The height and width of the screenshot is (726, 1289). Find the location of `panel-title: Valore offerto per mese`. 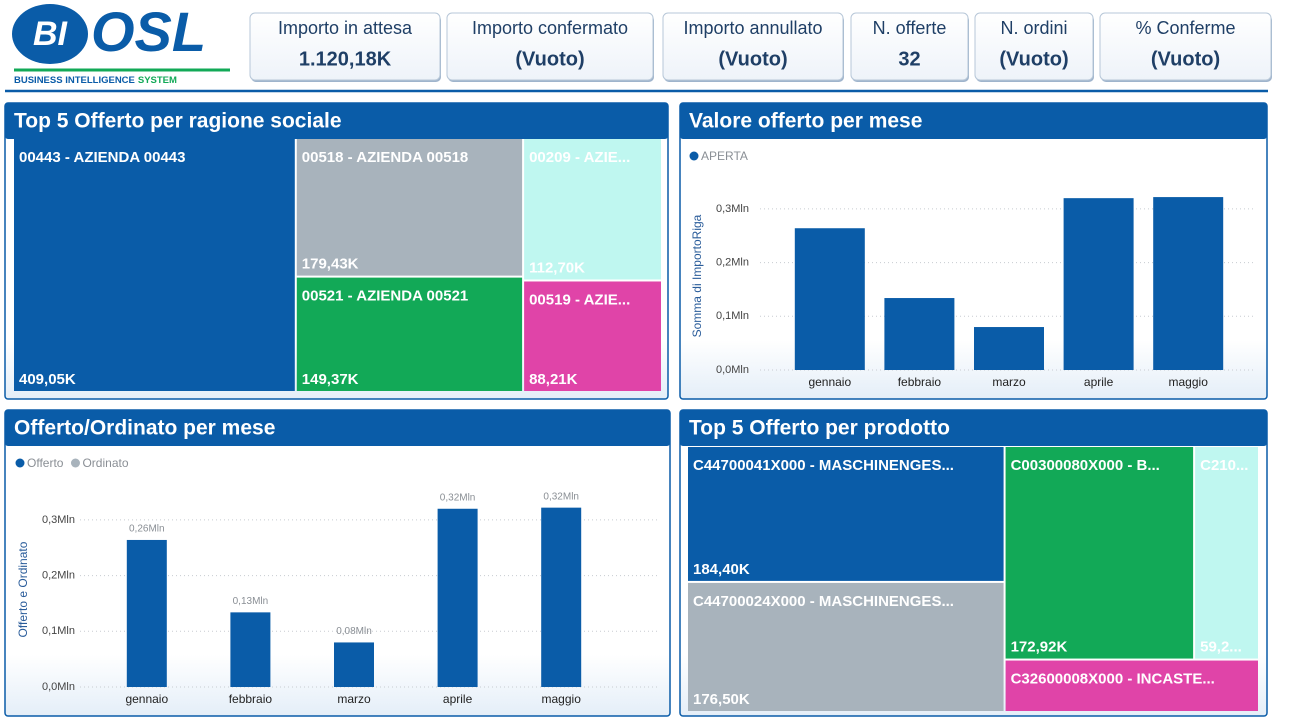

panel-title: Valore offerto per mese is located at coordinates (805, 121).